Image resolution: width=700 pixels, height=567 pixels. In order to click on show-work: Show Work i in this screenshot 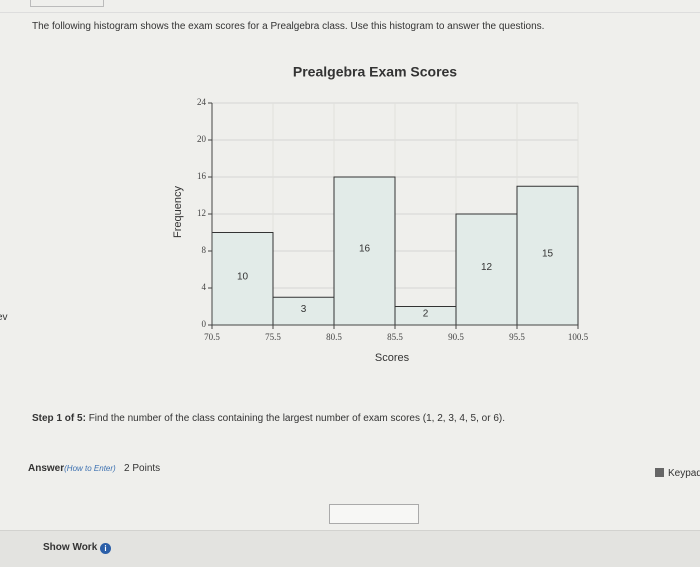, I will do `click(77, 548)`.